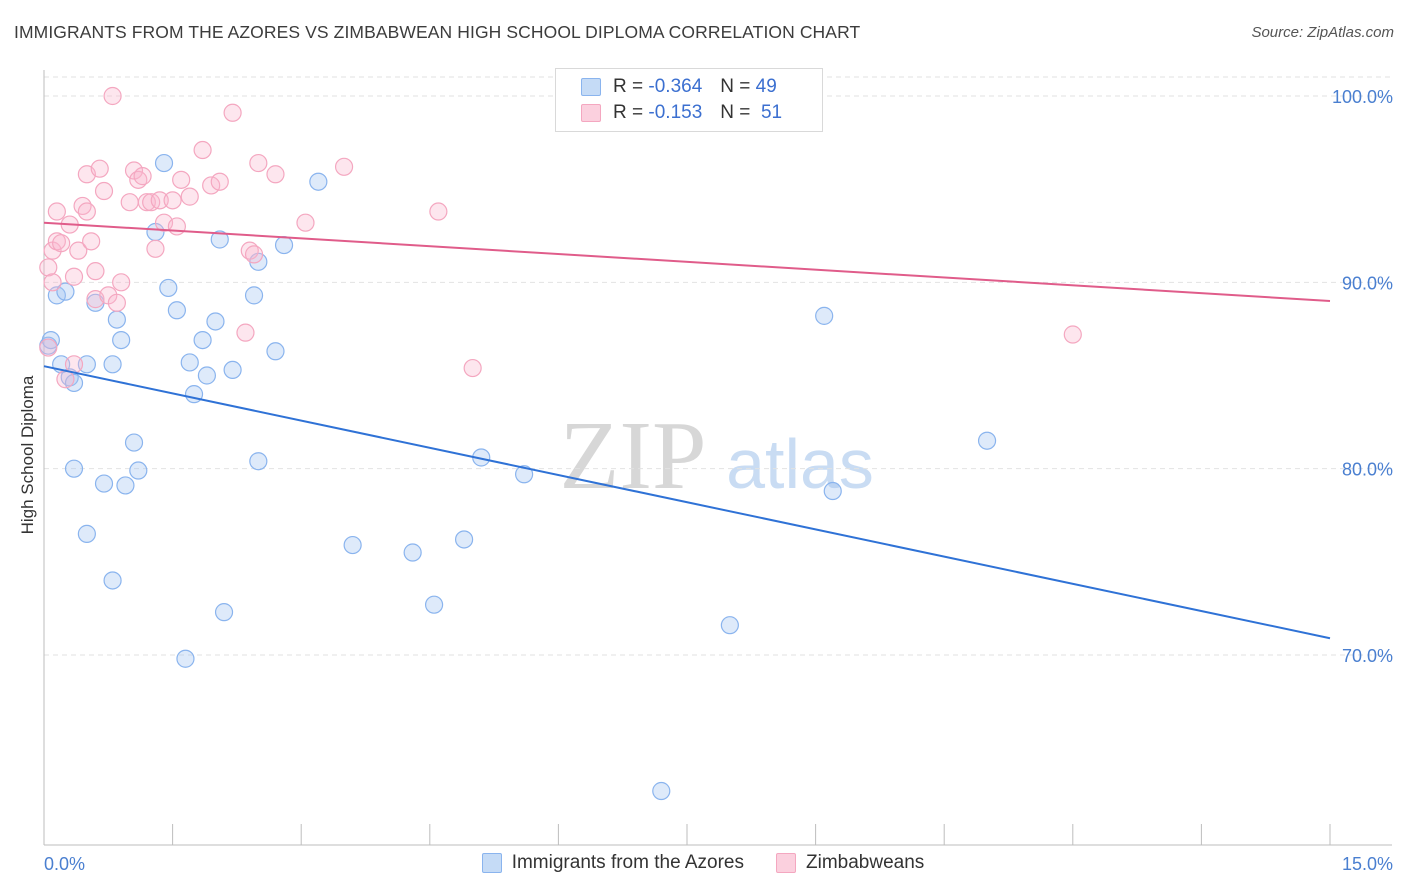  I want to click on trend-line-zimbabweans, so click(687, 262).